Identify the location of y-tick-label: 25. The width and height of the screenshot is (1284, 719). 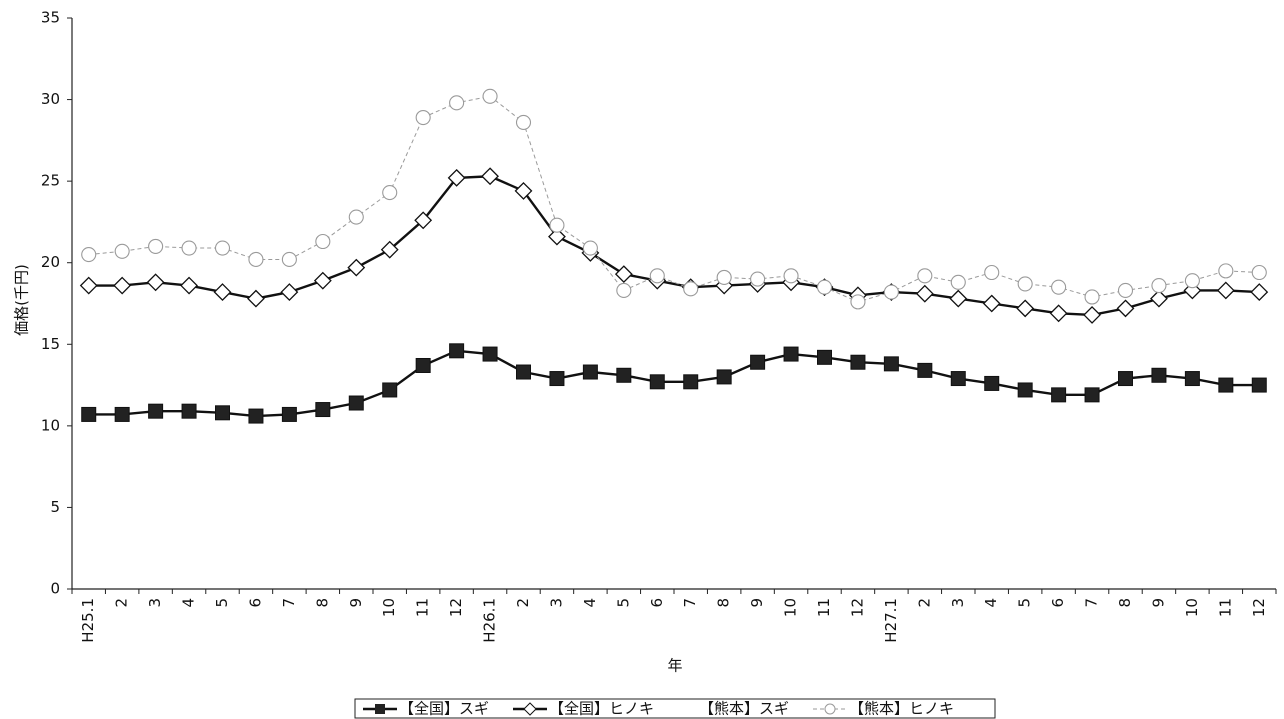
(50, 181).